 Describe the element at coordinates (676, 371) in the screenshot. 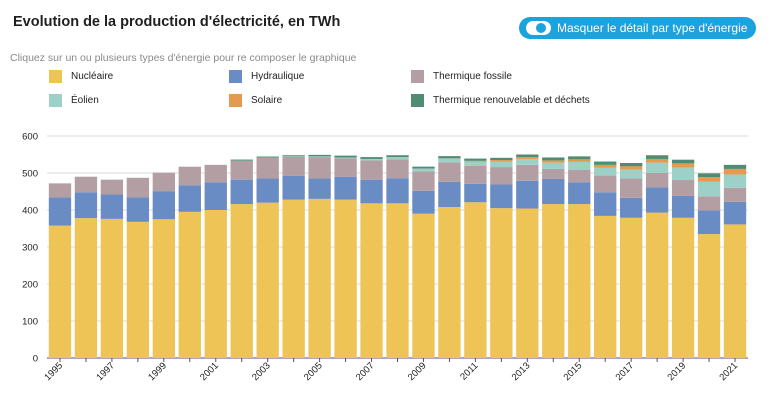

I see `x-tick-label: 2019` at that location.